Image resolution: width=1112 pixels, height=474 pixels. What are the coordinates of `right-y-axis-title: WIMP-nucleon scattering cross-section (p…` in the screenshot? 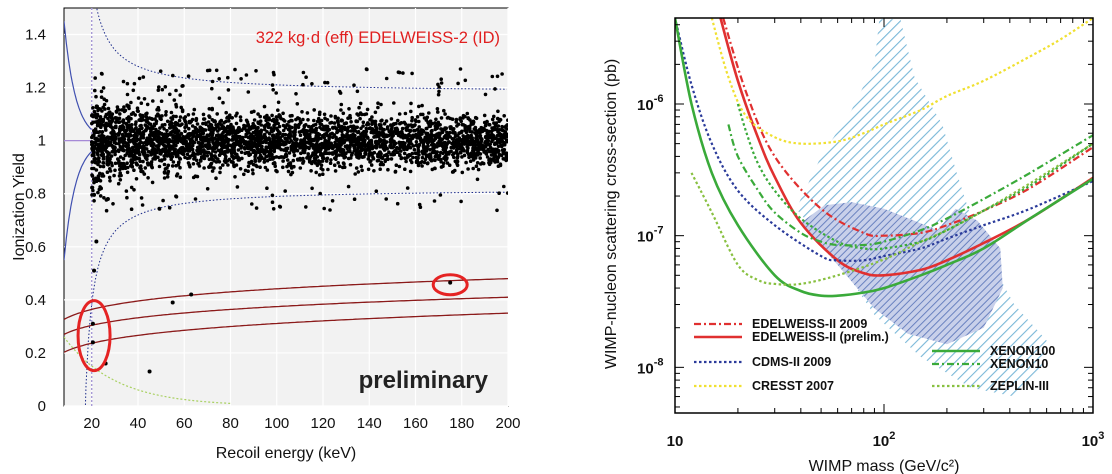 It's located at (611, 214).